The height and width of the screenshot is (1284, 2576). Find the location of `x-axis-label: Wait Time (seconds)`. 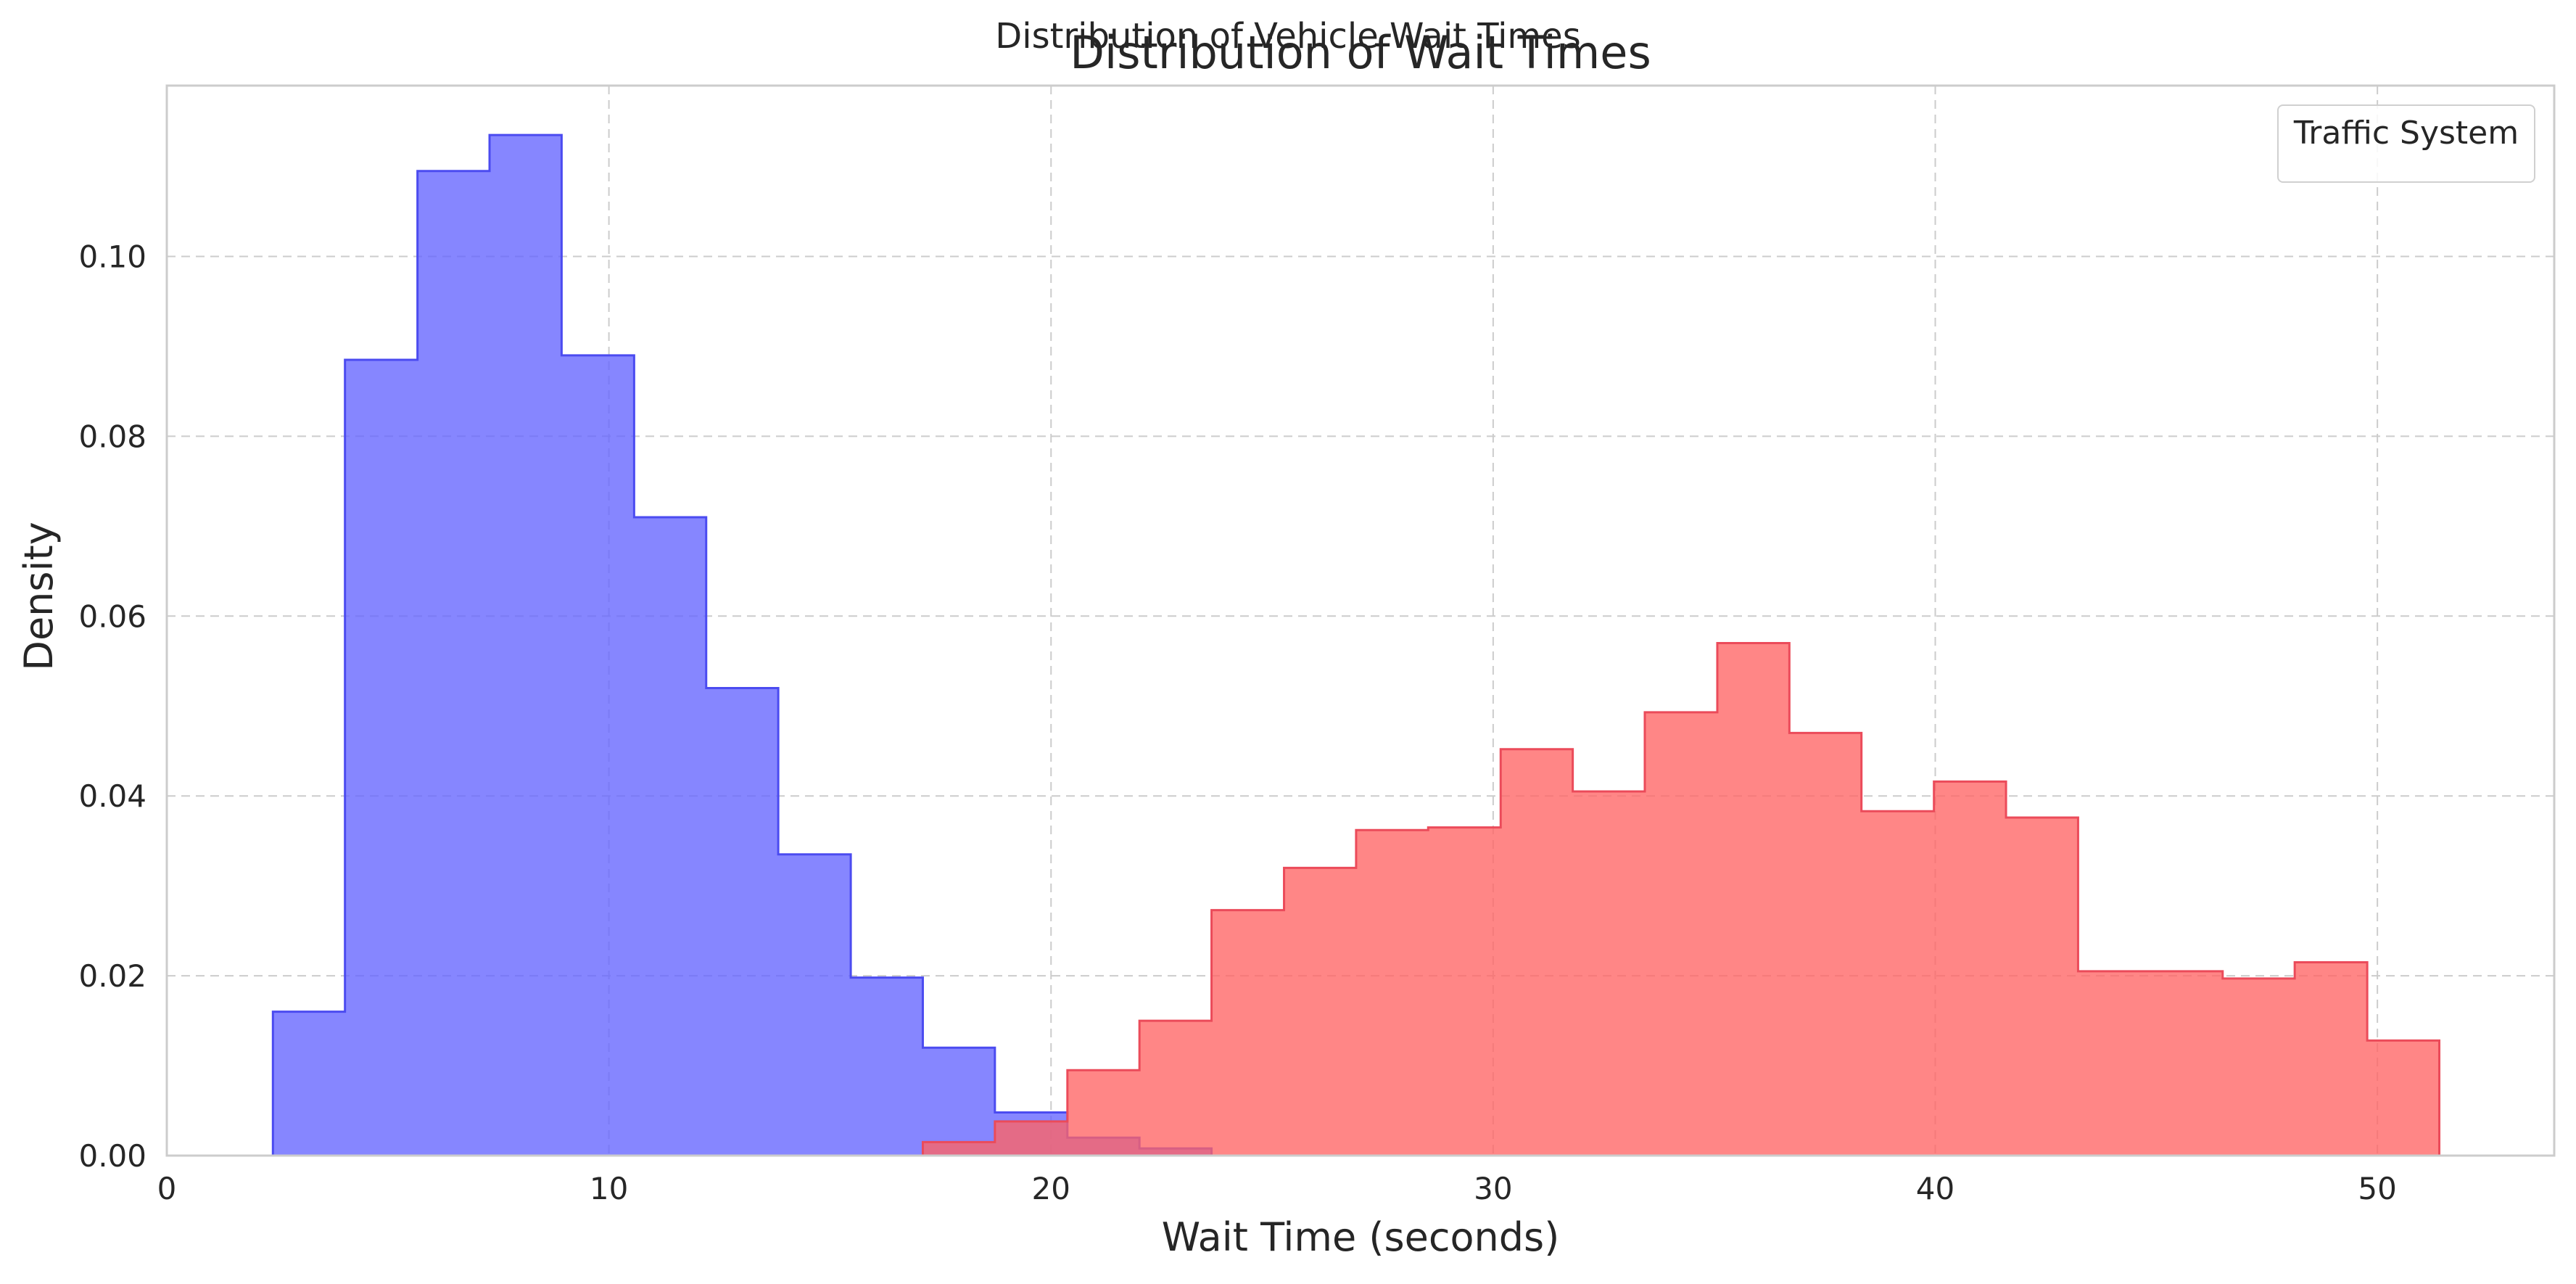

x-axis-label: Wait Time (seconds) is located at coordinates (1361, 1237).